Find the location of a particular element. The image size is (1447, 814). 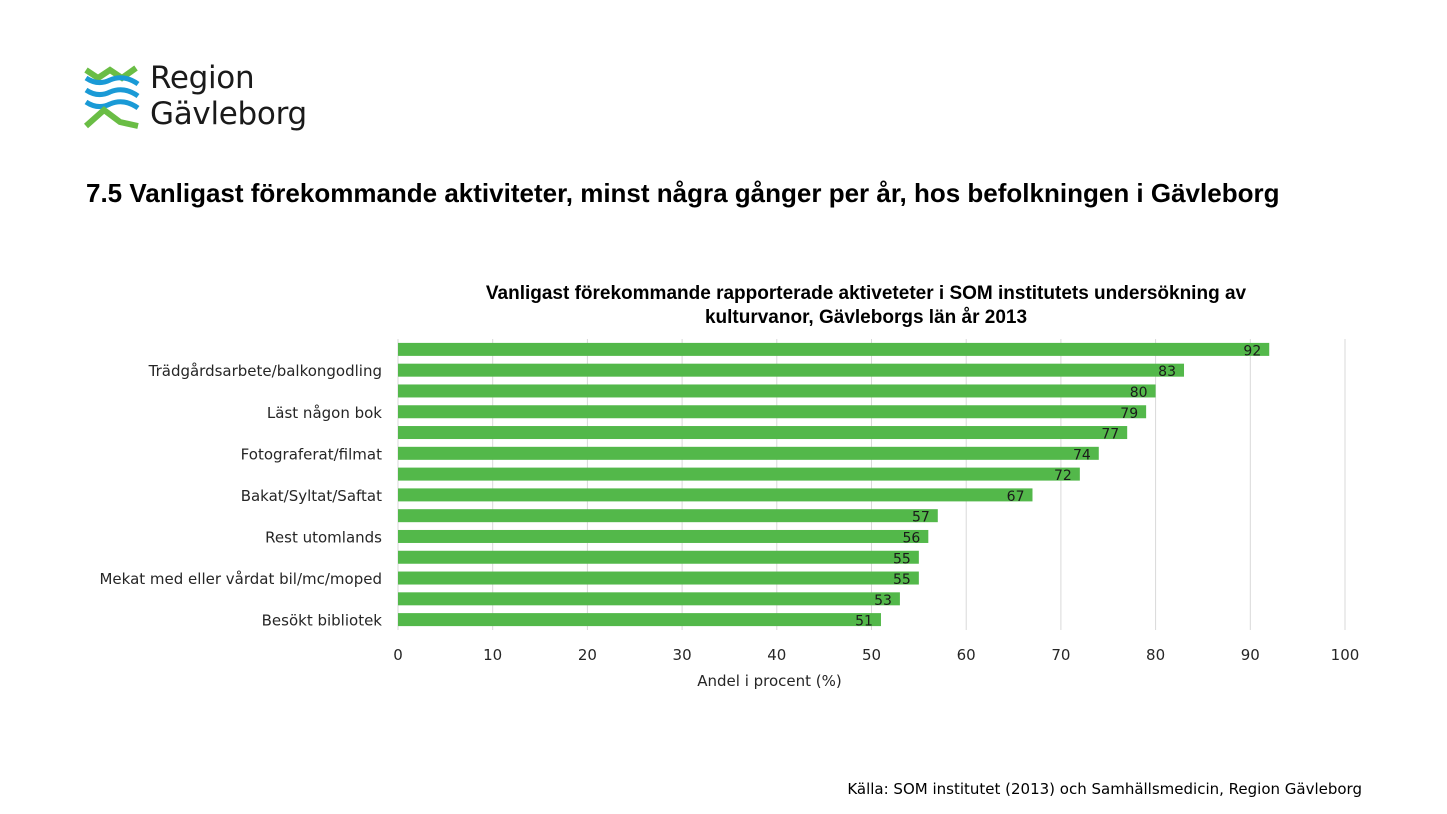

category-label: Mekat med eller vårdat bil/mc/moped is located at coordinates (240, 579).